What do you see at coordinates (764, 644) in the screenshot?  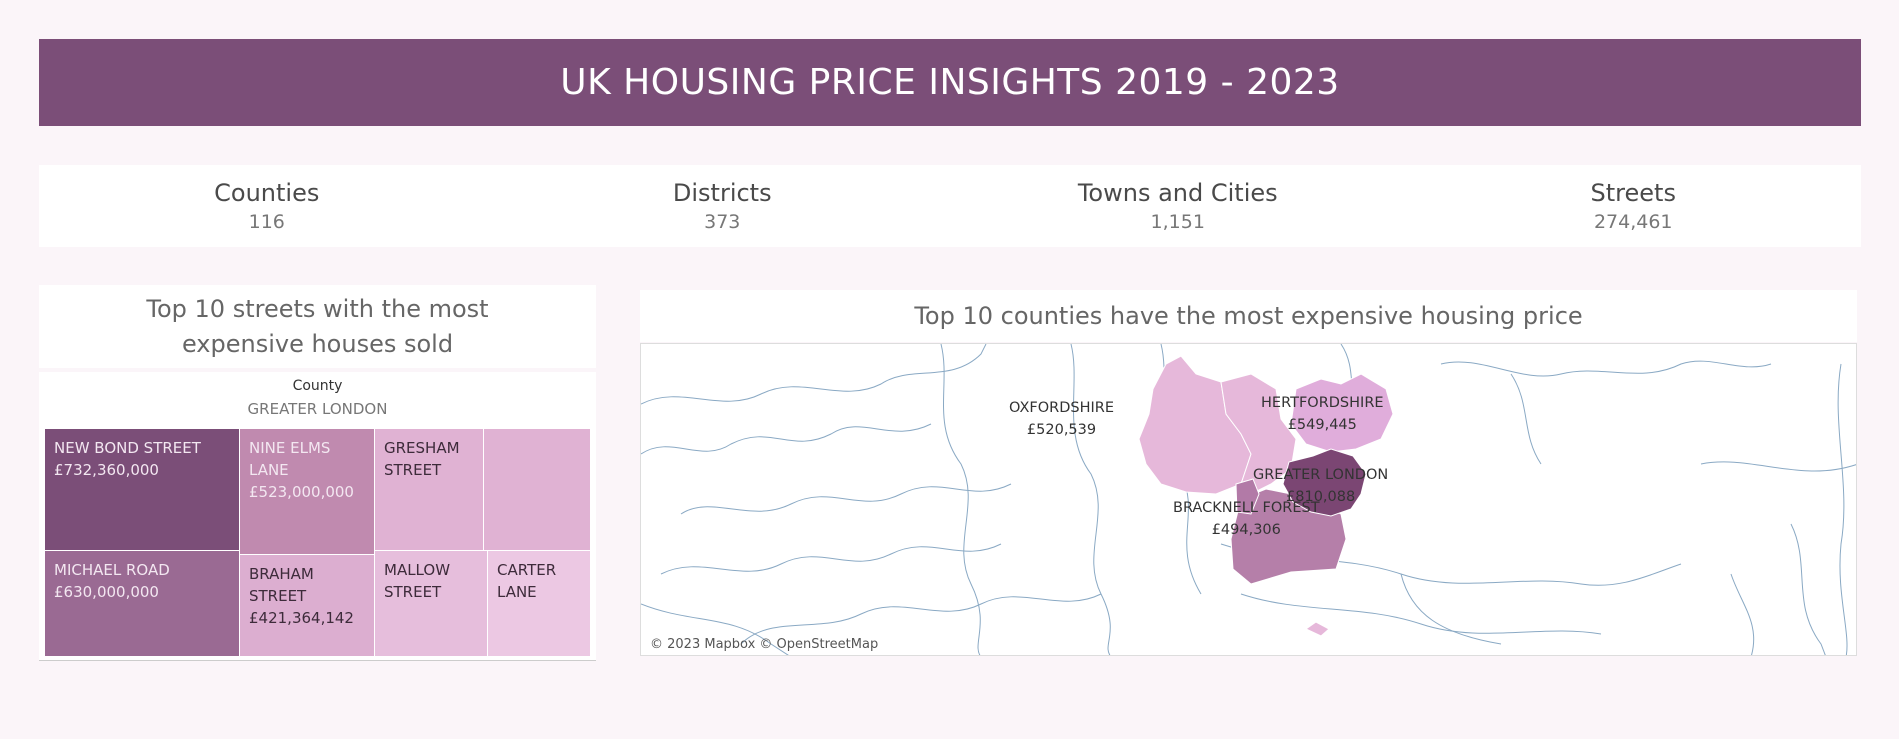 I see `map-attribution: © 2023 Mapbox © OpenStreetMap` at bounding box center [764, 644].